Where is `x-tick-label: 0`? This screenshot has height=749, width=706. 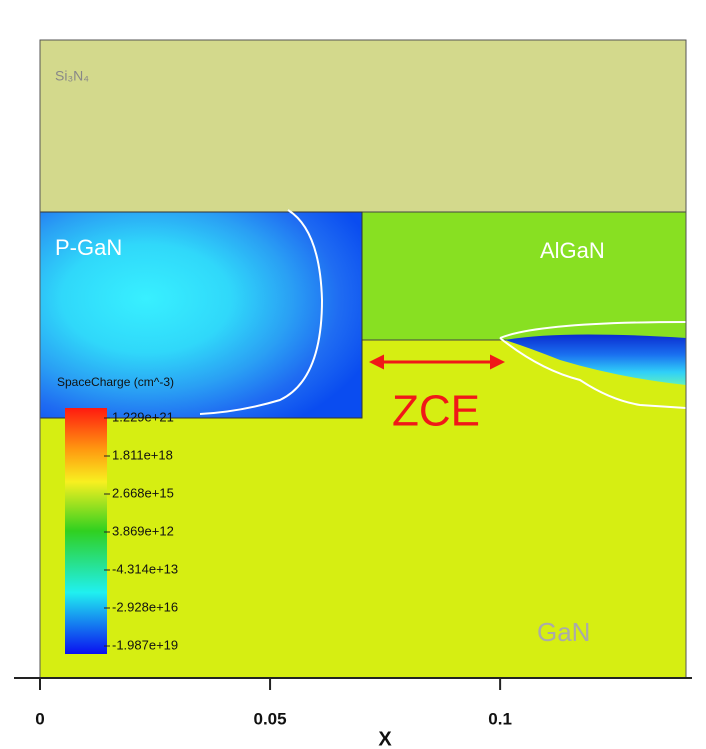
x-tick-label: 0 is located at coordinates (39, 718).